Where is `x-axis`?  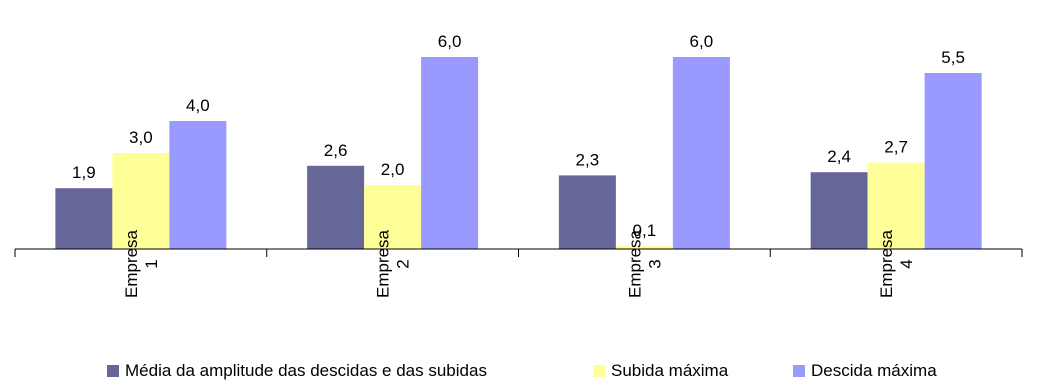
x-axis is located at coordinates (518, 252).